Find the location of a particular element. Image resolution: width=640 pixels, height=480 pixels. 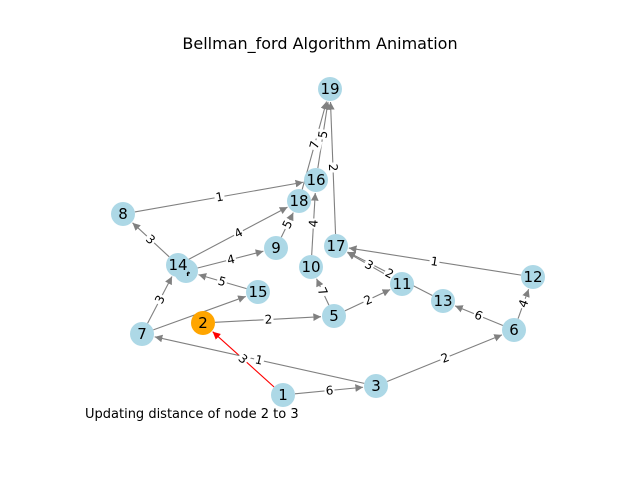

svg-text: 13 is located at coordinates (442, 301).